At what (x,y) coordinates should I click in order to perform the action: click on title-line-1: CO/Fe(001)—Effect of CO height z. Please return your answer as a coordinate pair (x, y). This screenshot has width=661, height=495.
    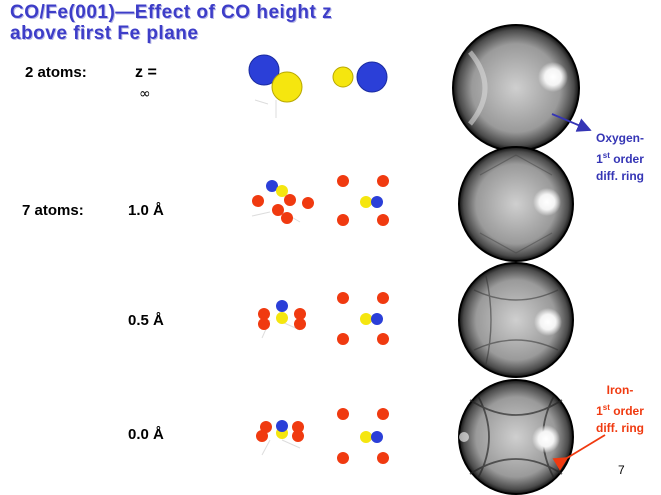
    Looking at the image, I should click on (171, 12).